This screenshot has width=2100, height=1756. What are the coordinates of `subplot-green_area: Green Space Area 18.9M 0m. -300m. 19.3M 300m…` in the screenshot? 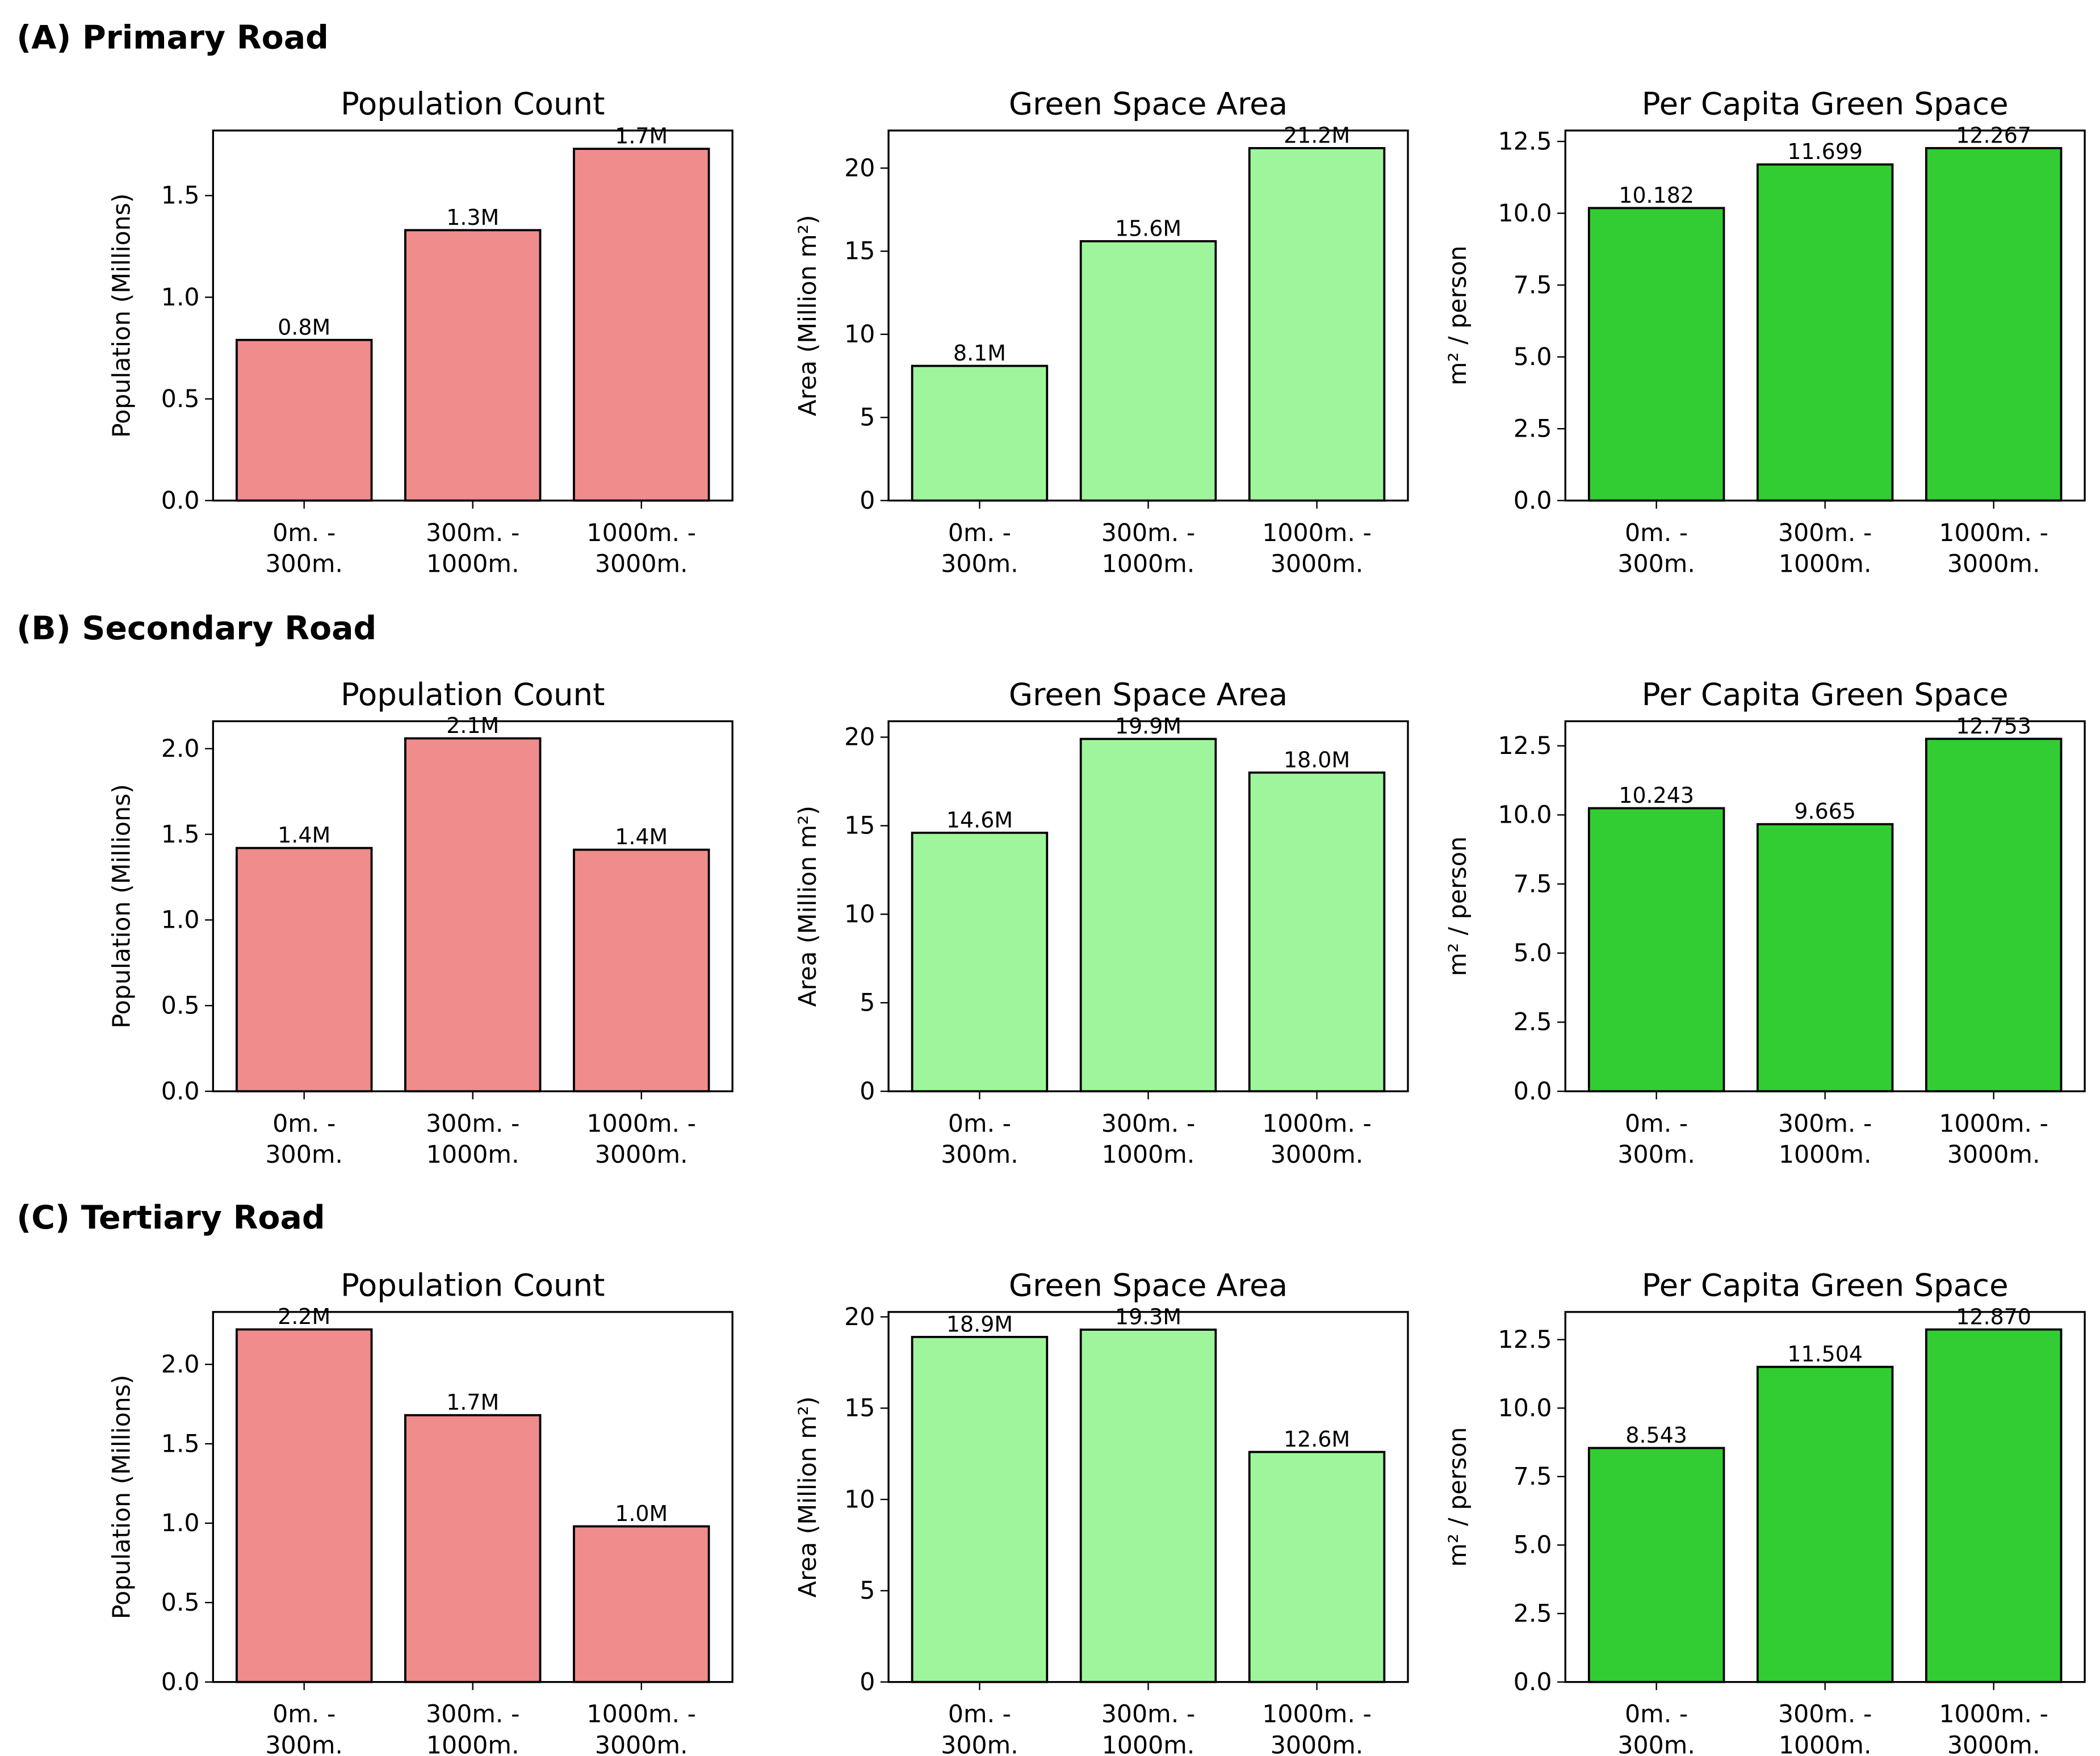 It's located at (1101, 1511).